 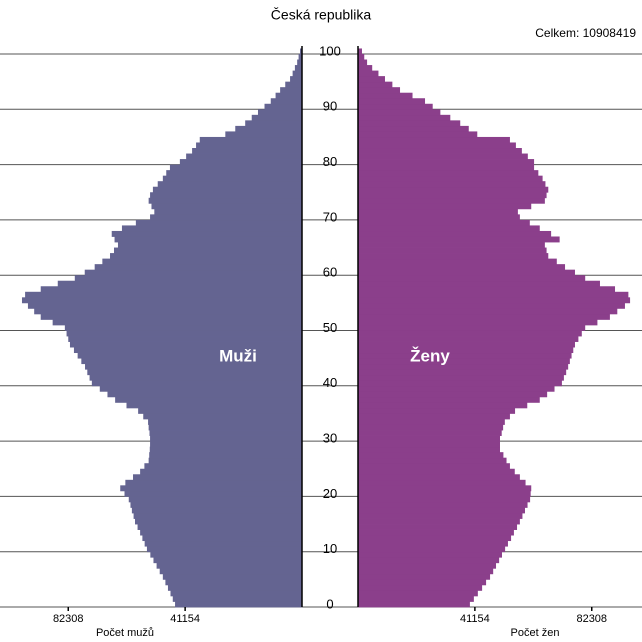 I want to click on y-tick-label: 10, so click(x=330, y=548).